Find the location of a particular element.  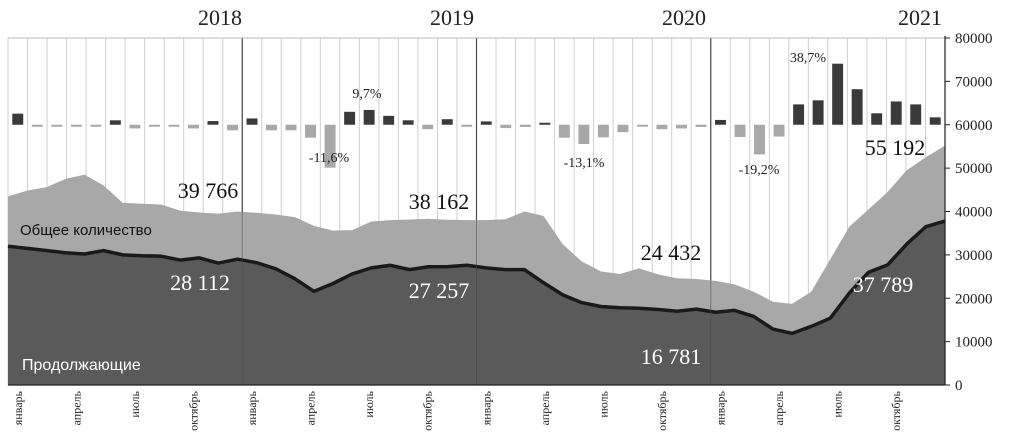

year-label-2021: 2021 is located at coordinates (920, 17).